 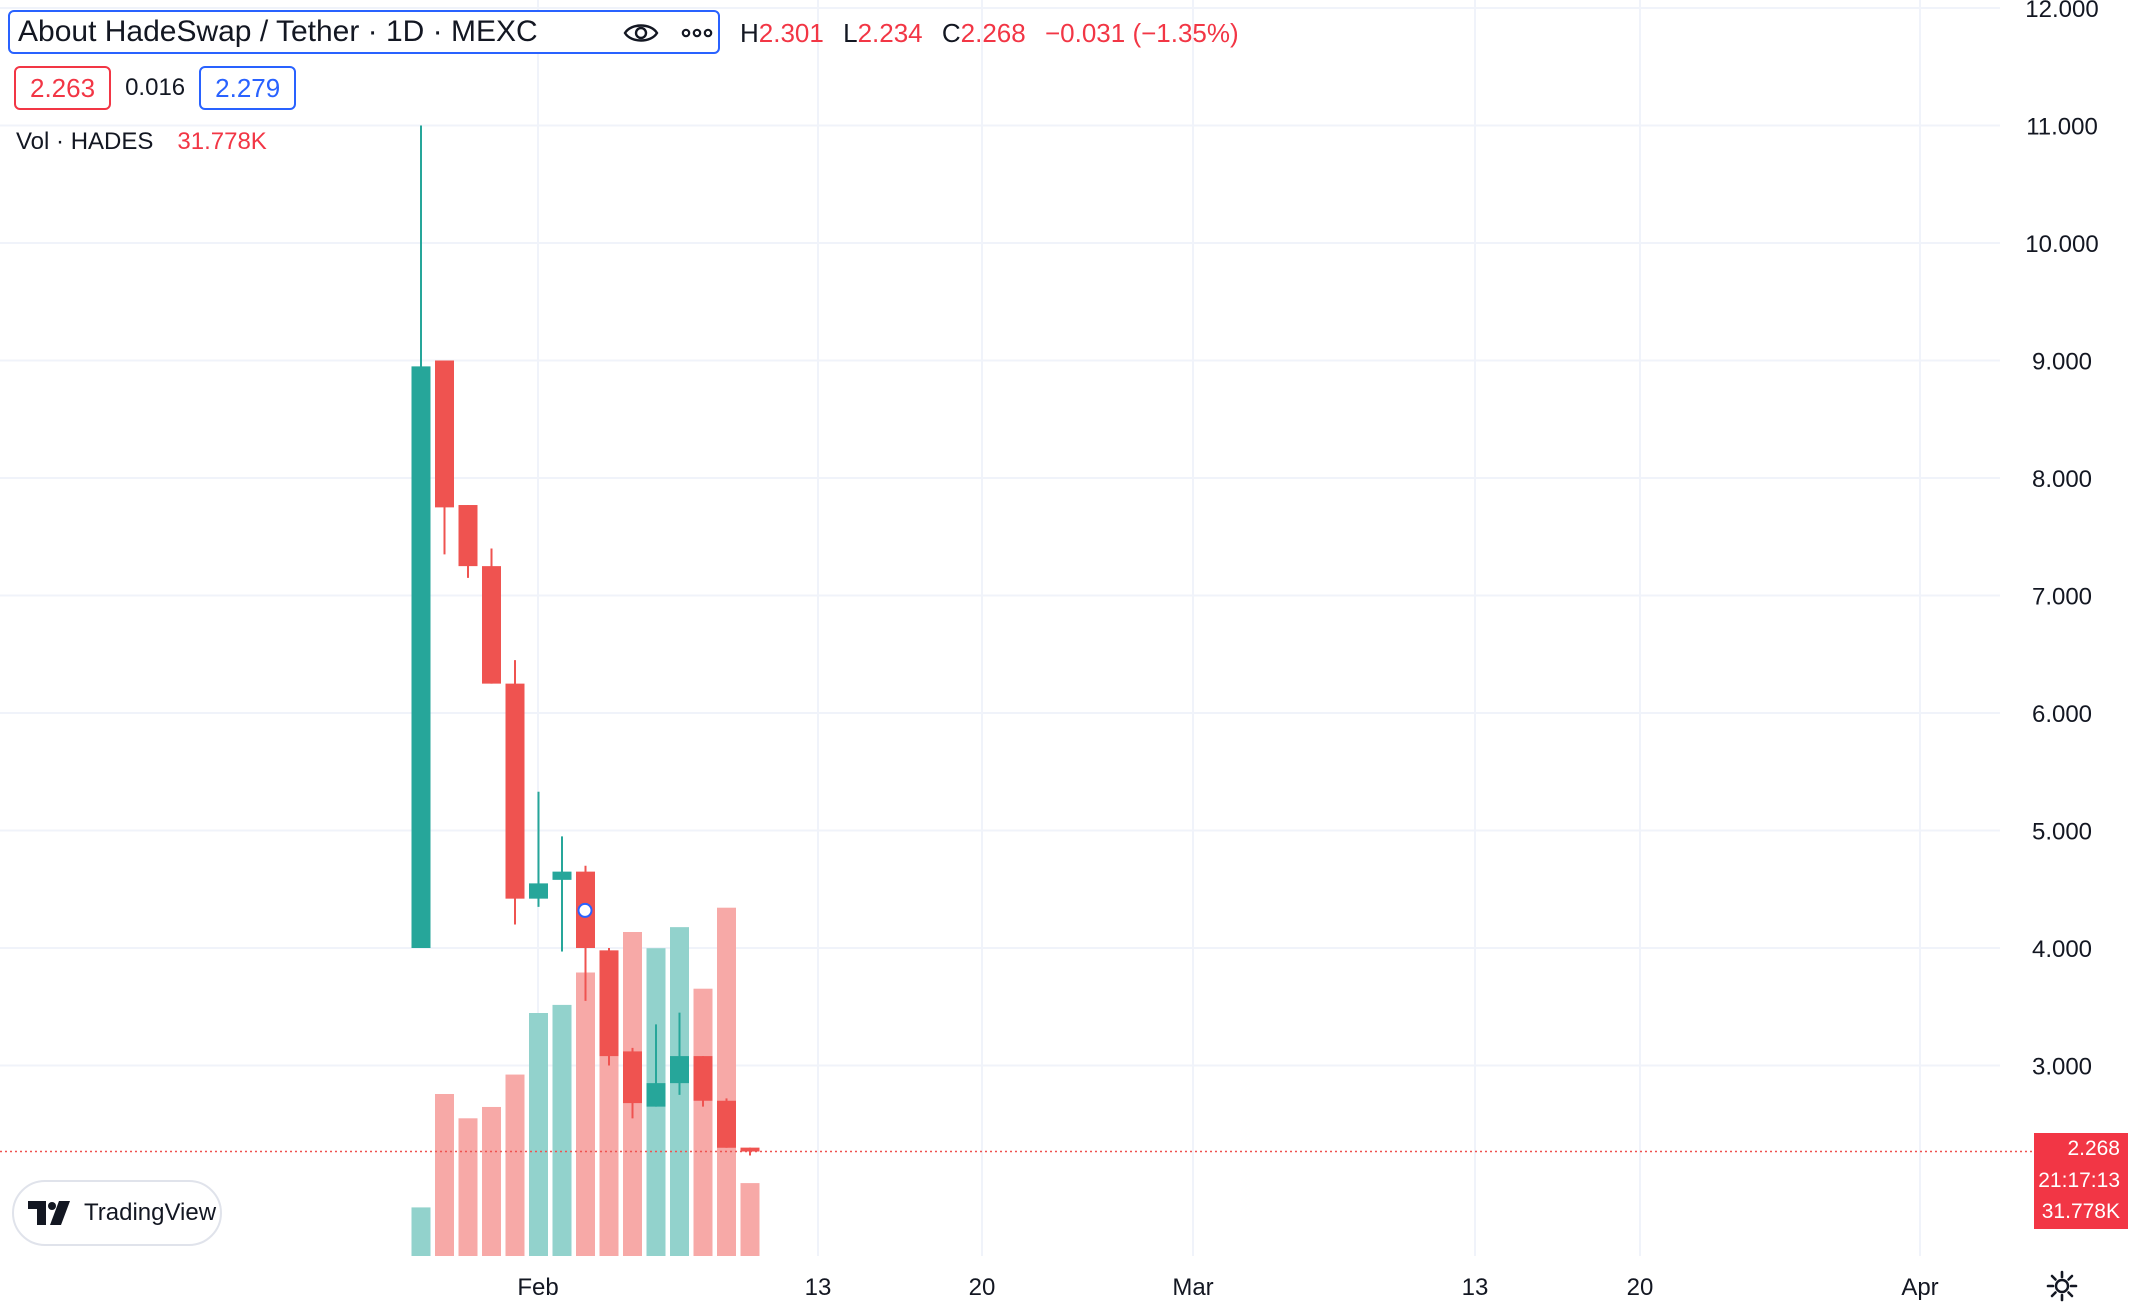 I want to click on close-label: C, so click(x=951, y=33).